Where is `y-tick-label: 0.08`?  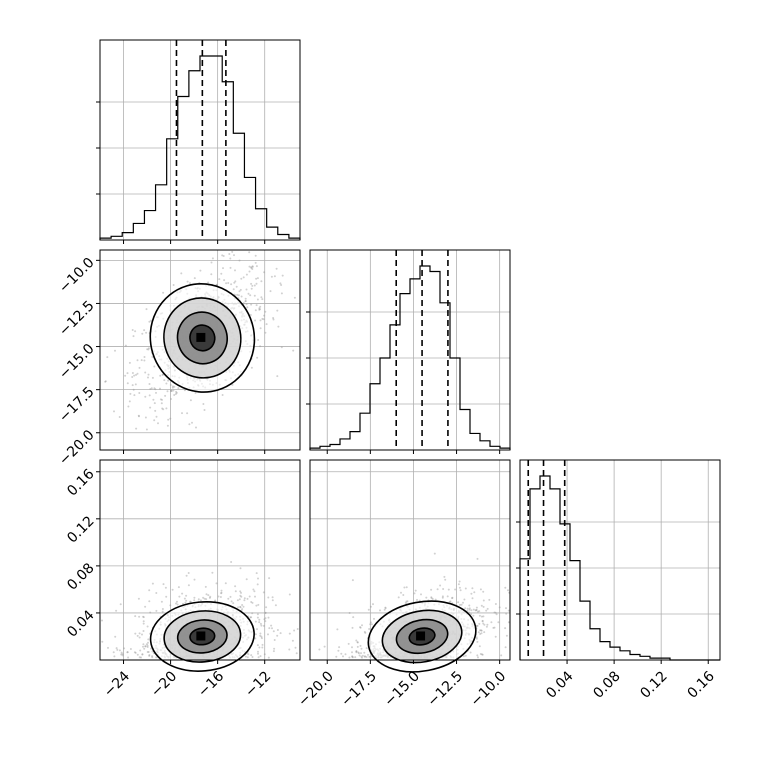 y-tick-label: 0.08 is located at coordinates (80, 576).